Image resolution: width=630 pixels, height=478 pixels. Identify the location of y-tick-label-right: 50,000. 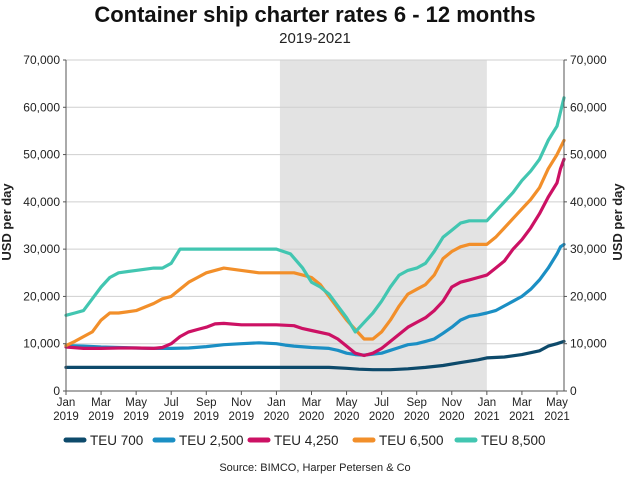
(588, 155).